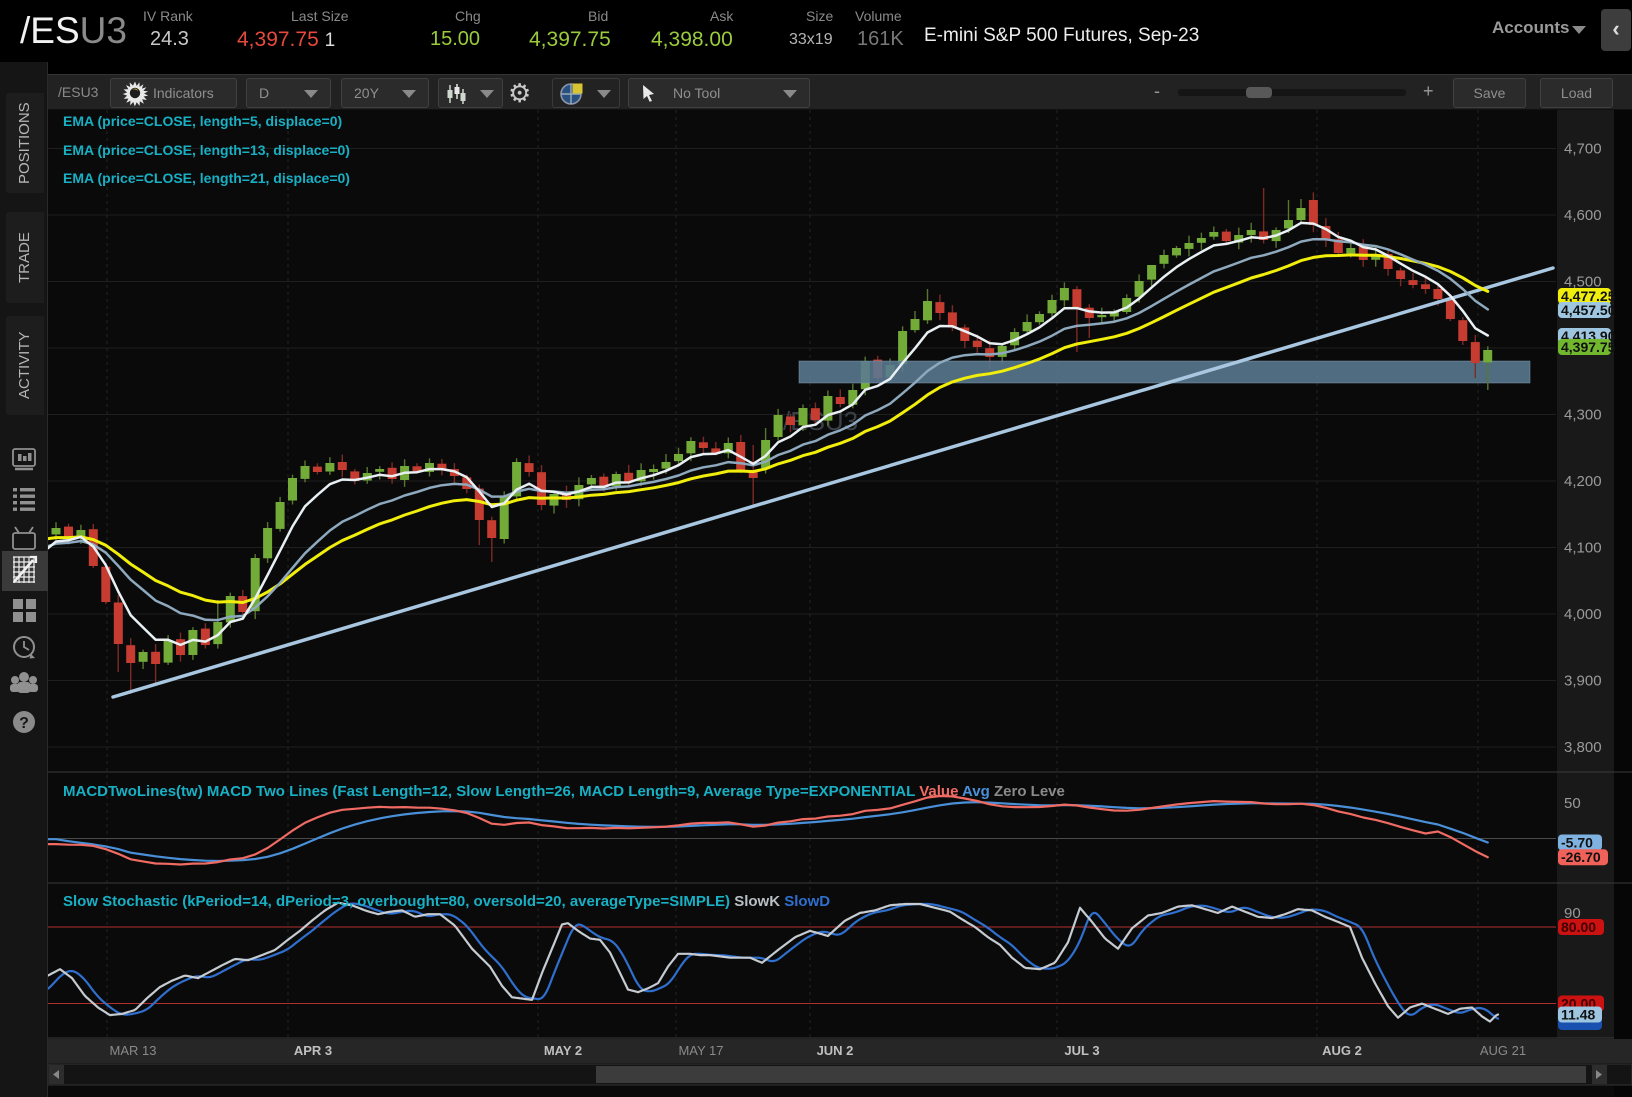 The width and height of the screenshot is (1632, 1097). I want to click on svg-text: 4,457.50, so click(1588, 310).